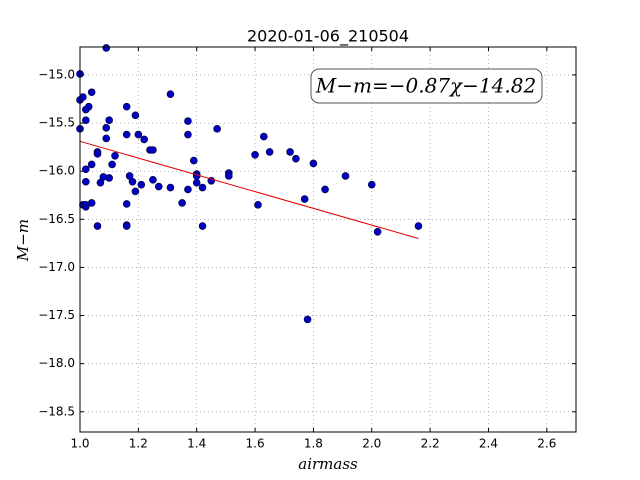 Image resolution: width=640 pixels, height=480 pixels. Describe the element at coordinates (328, 37) in the screenshot. I see `chart-title: 2020-01-06_210504` at that location.